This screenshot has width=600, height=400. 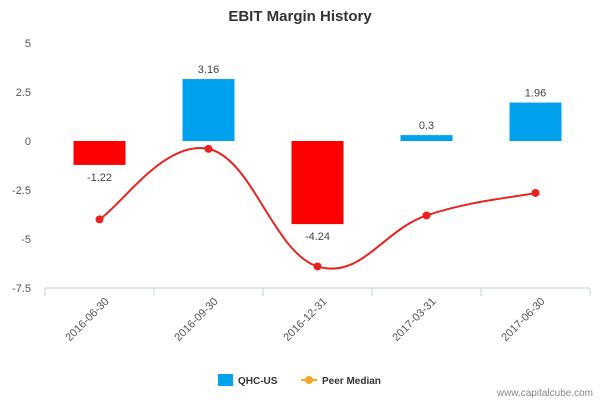 I want to click on bar-data-label: 0.3, so click(x=426, y=126).